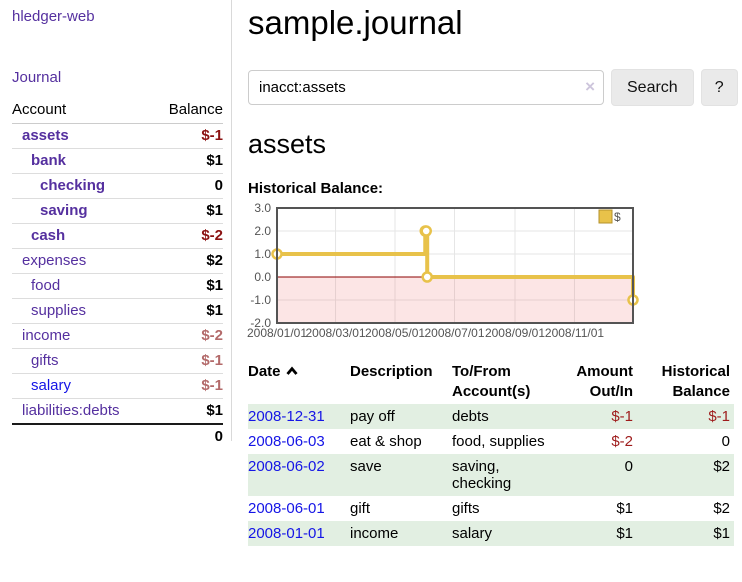  What do you see at coordinates (82, 111) in the screenshot?
I see `accounts-header-account: Account` at bounding box center [82, 111].